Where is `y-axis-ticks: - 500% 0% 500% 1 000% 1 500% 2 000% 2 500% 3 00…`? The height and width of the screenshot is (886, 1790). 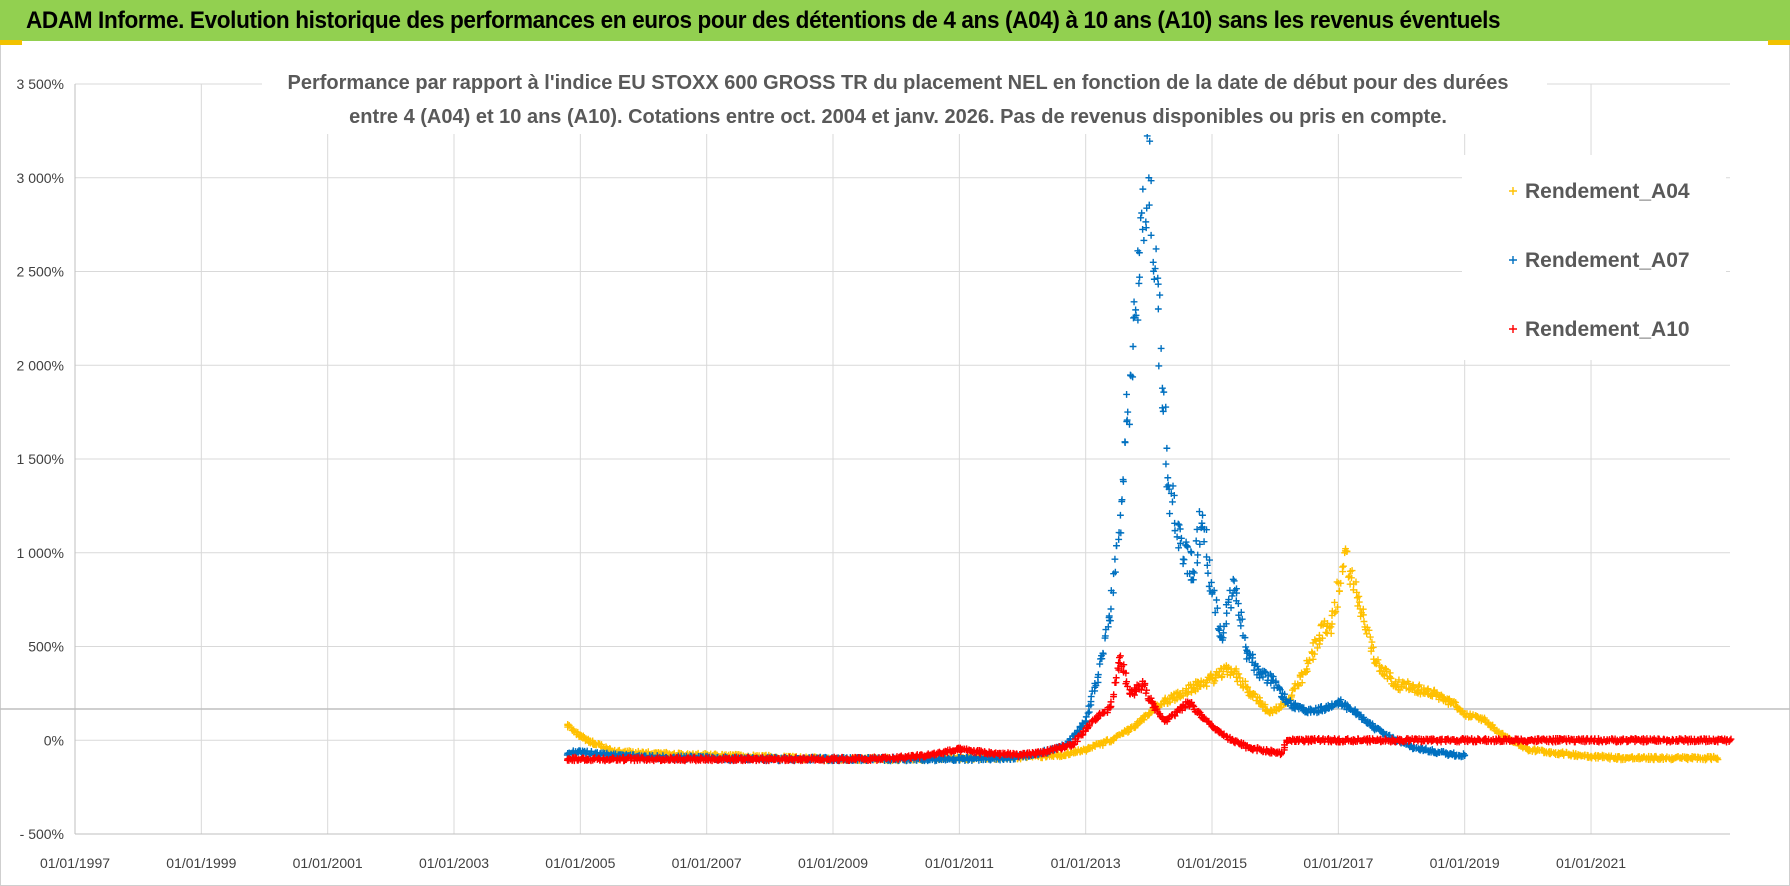
y-axis-ticks: - 500% 0% 500% 1 000% 1 500% 2 000% 2 500% 3 00… is located at coordinates (40, 459).